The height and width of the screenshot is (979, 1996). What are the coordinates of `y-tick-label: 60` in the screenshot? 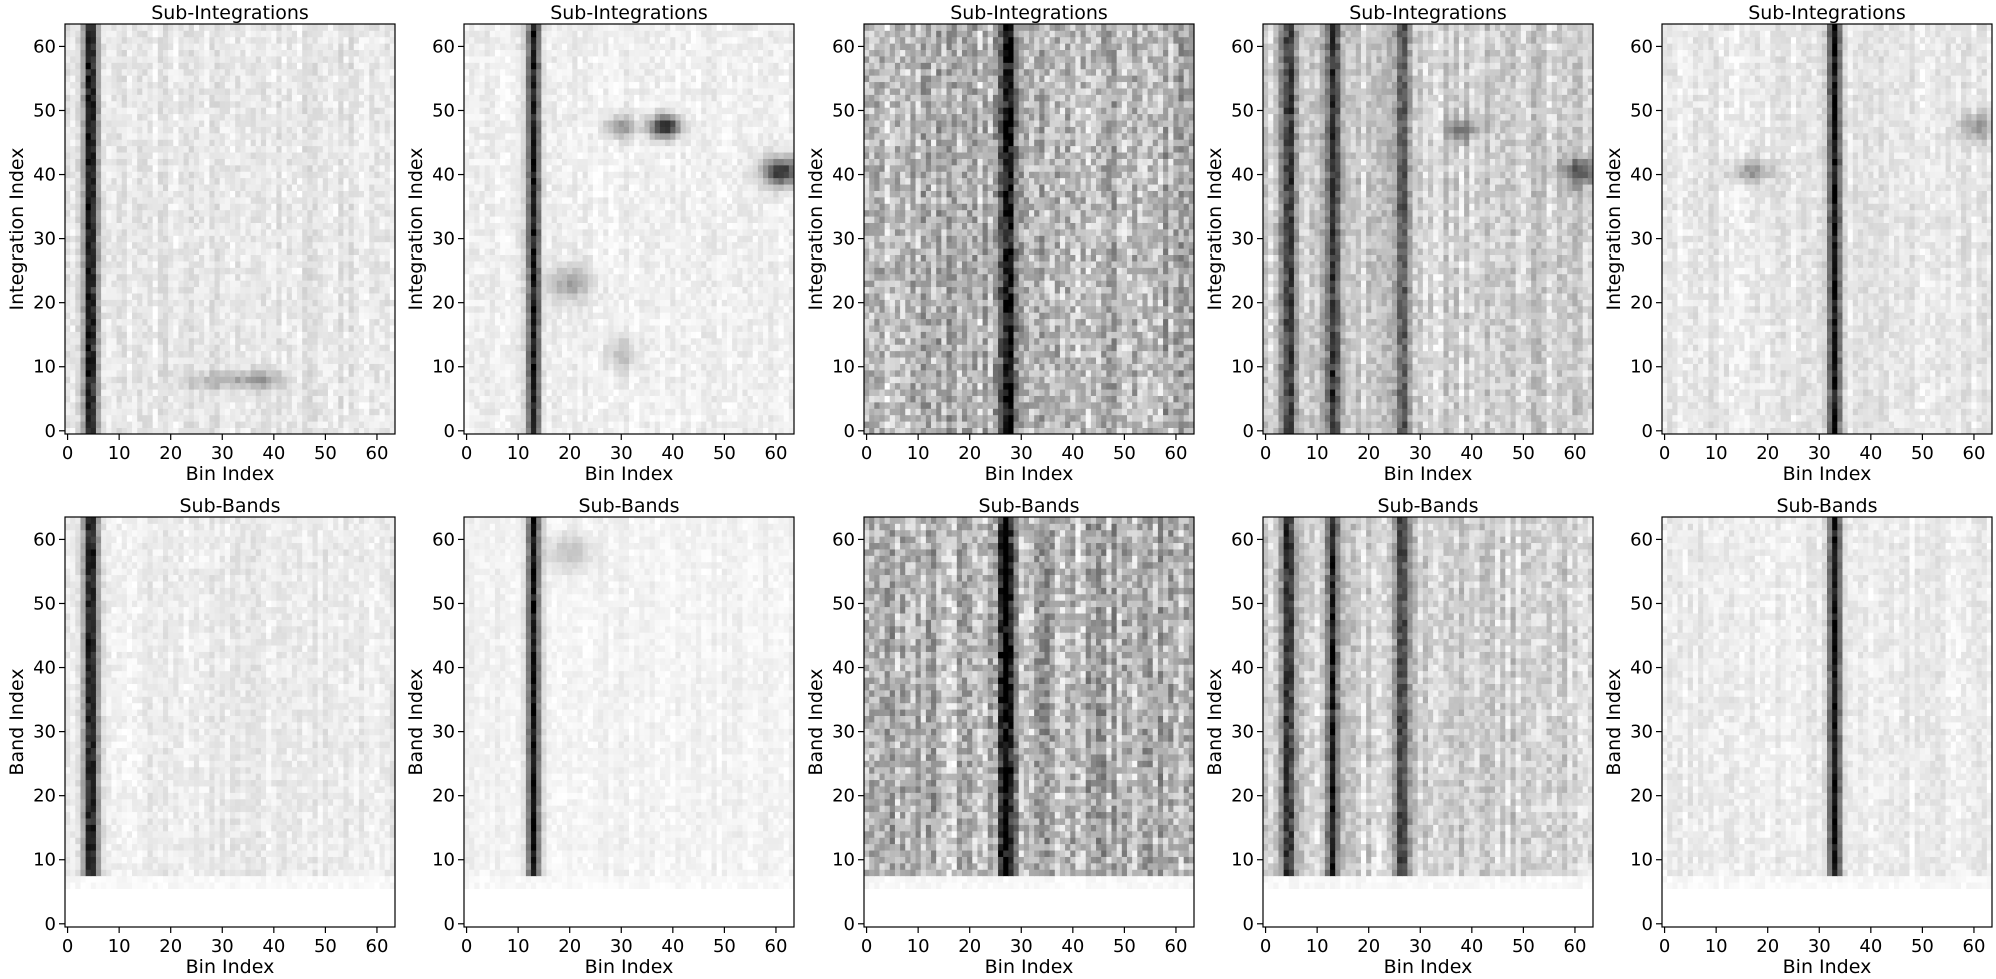 It's located at (44, 46).